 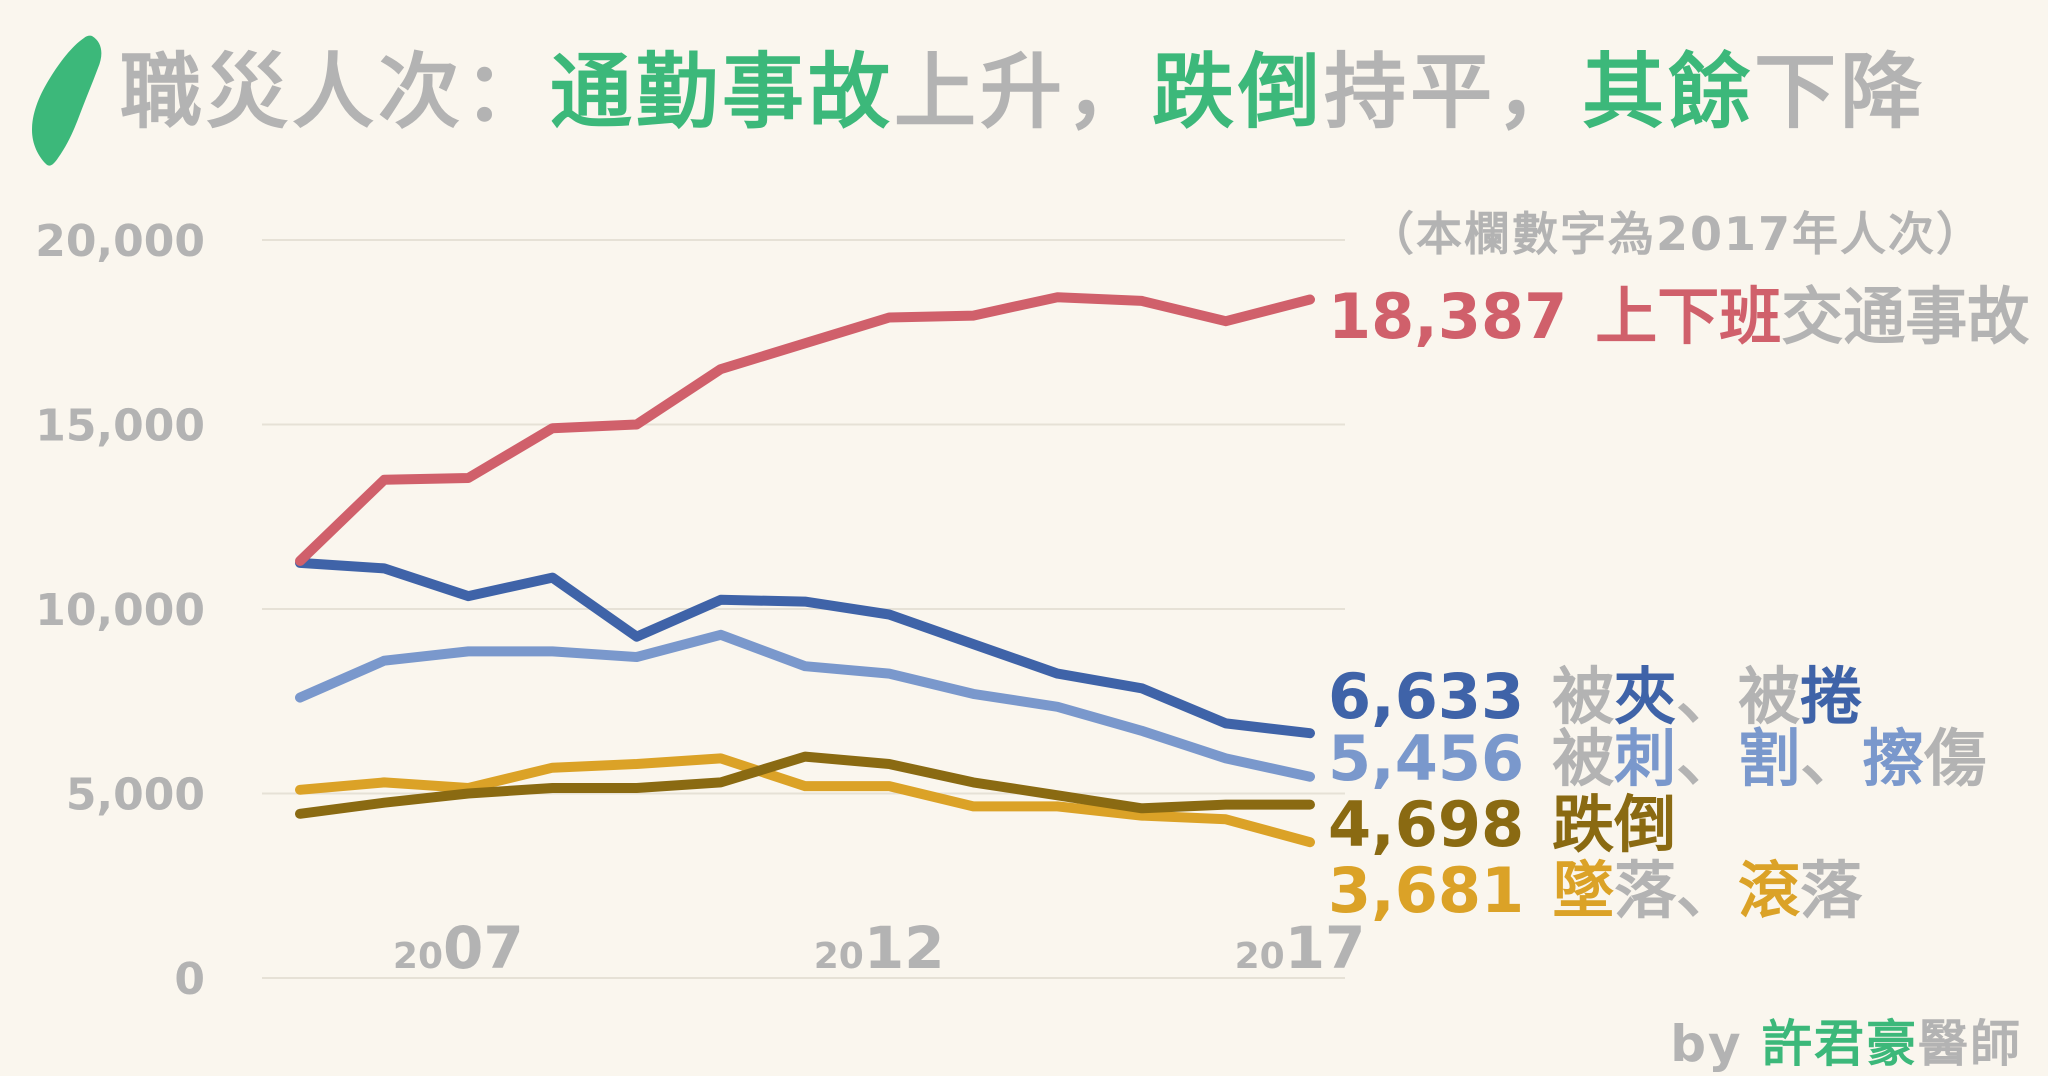 I want to click on author-credit: by 許君豪醫師, so click(x=1846, y=1040).